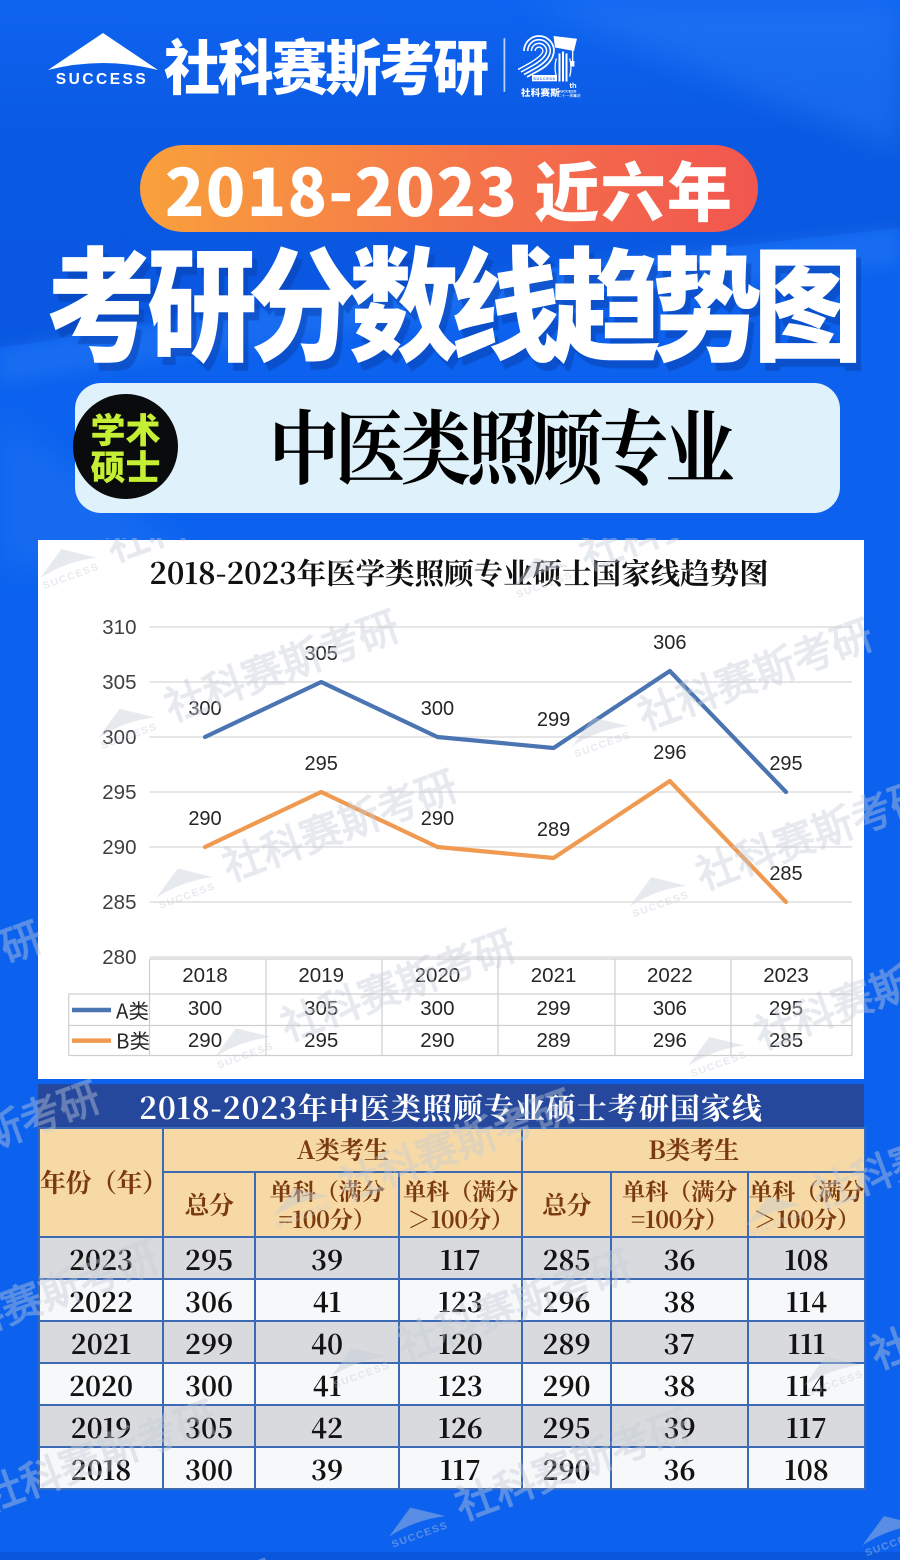 This screenshot has width=900, height=1560. I want to click on svg-text: 二十一周年庆, so click(569, 96).